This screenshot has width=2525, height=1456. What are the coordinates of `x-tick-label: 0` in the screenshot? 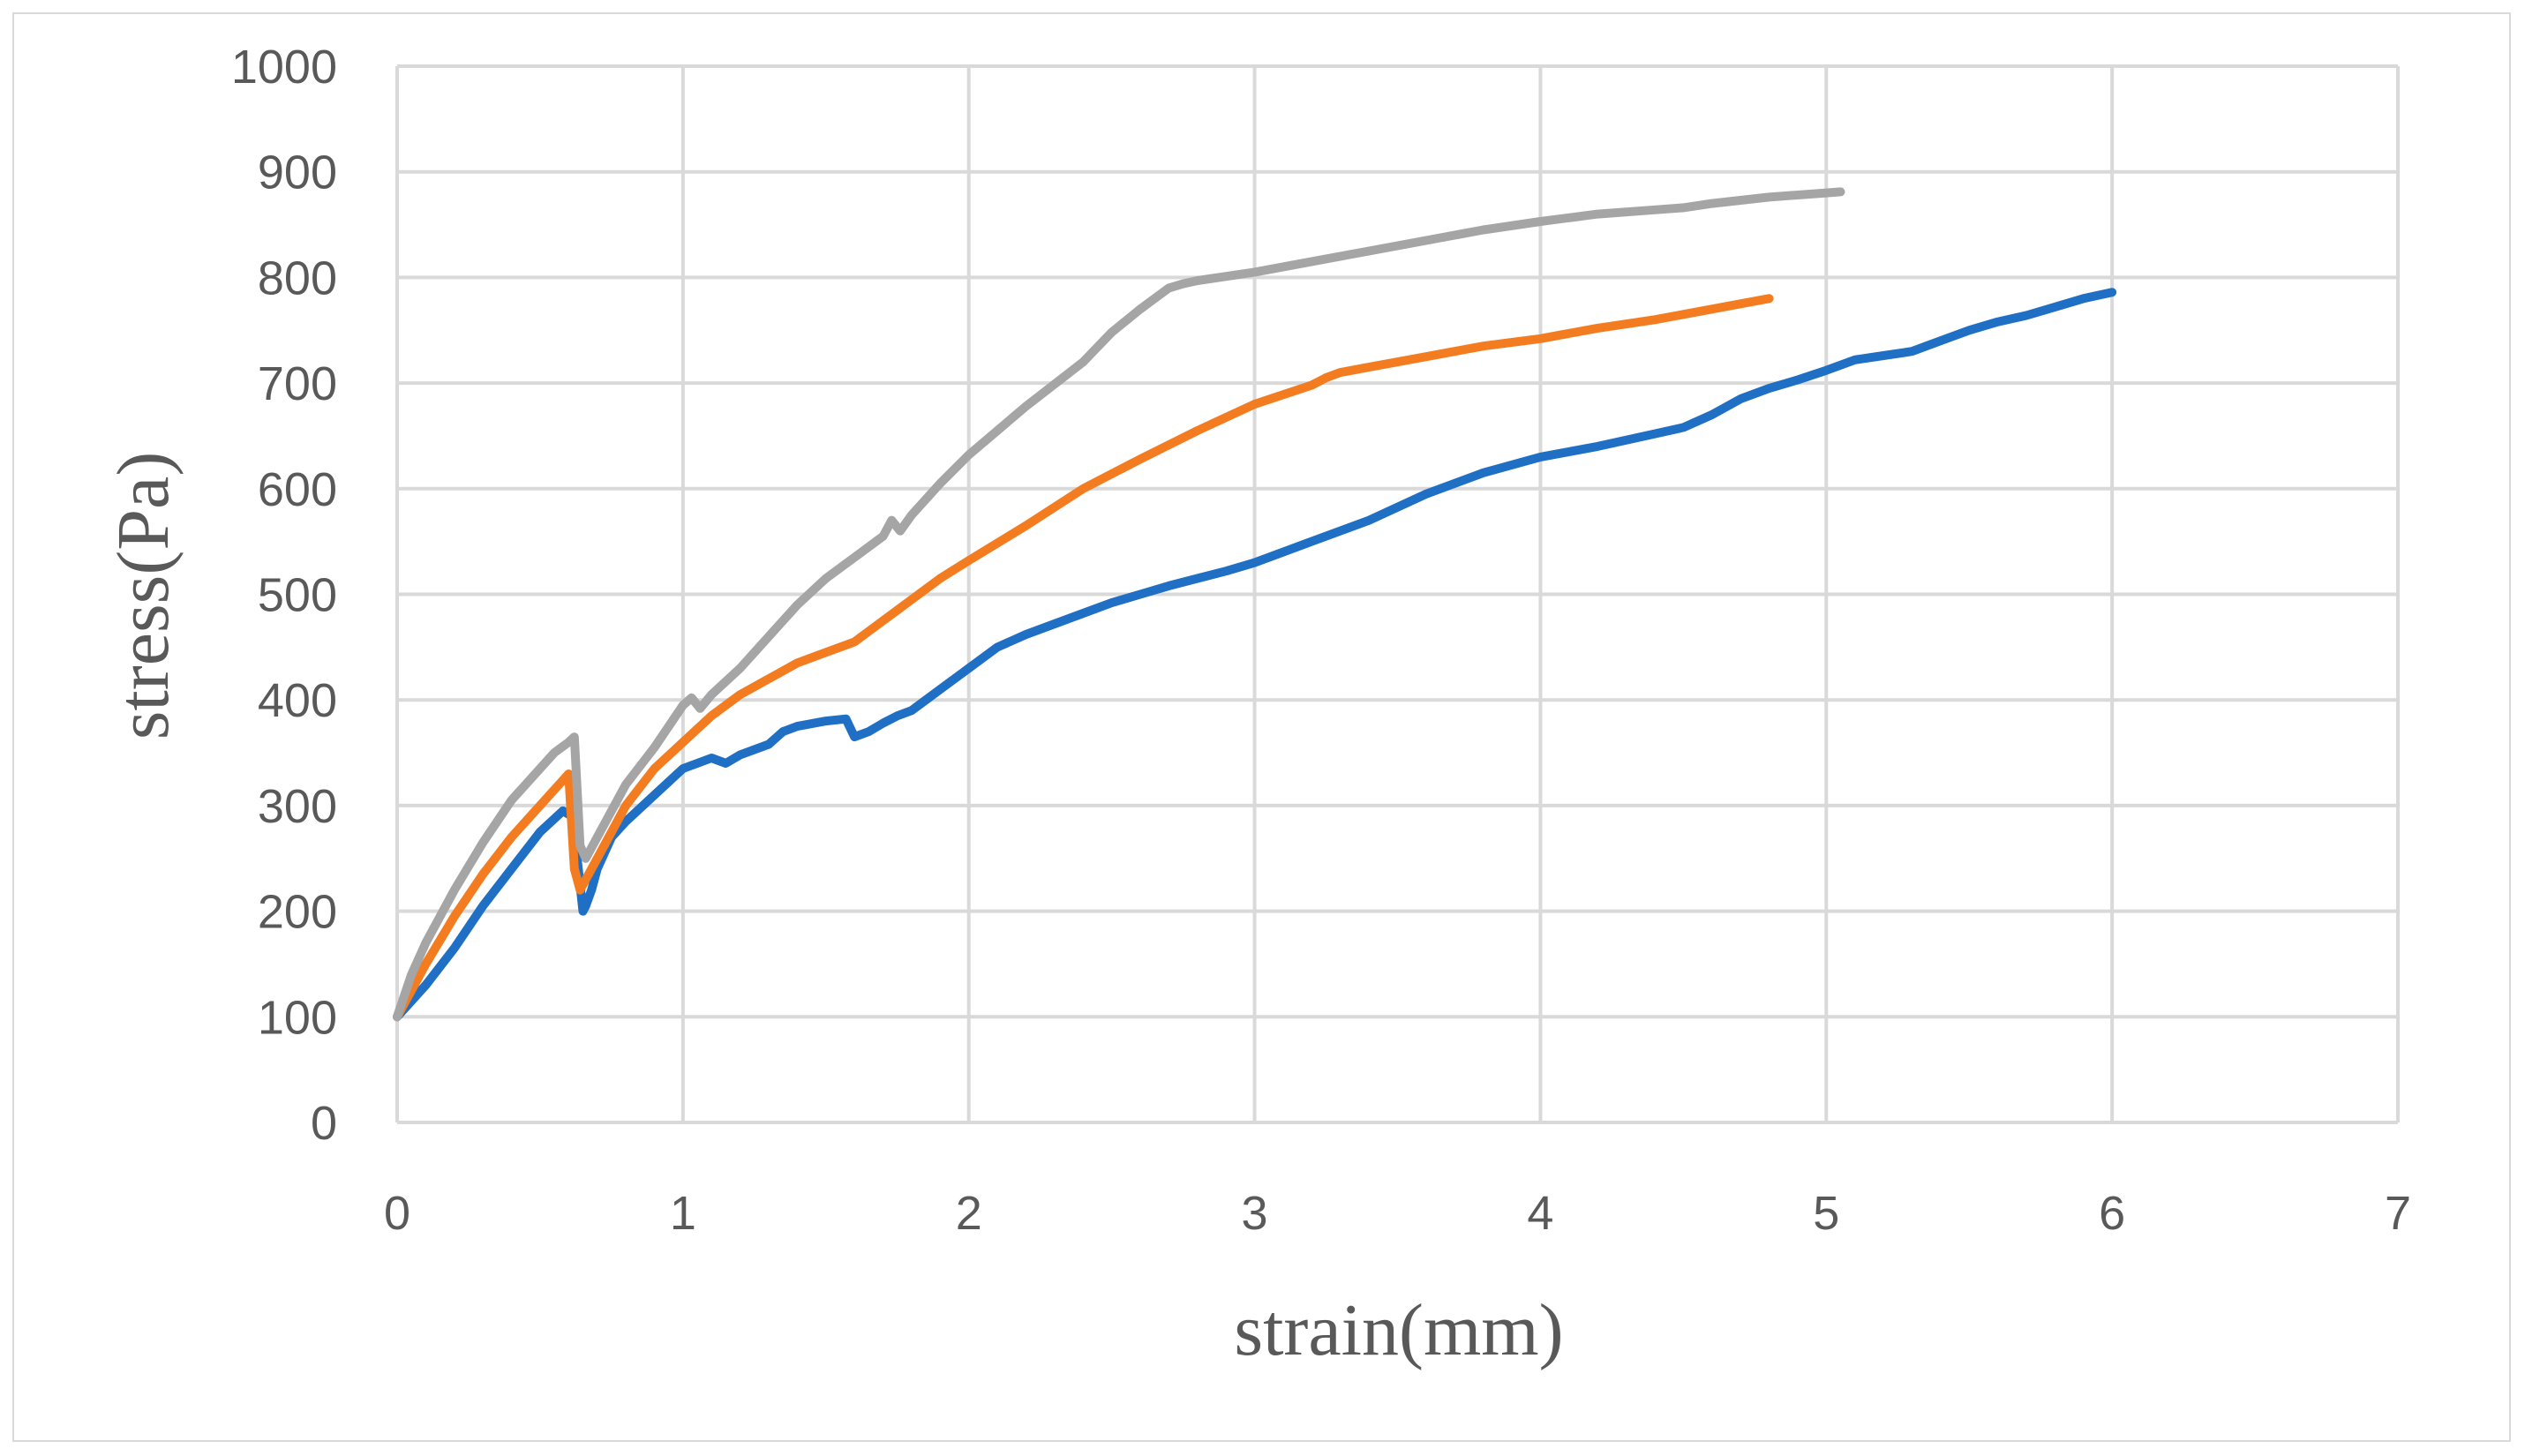 It's located at (397, 1213).